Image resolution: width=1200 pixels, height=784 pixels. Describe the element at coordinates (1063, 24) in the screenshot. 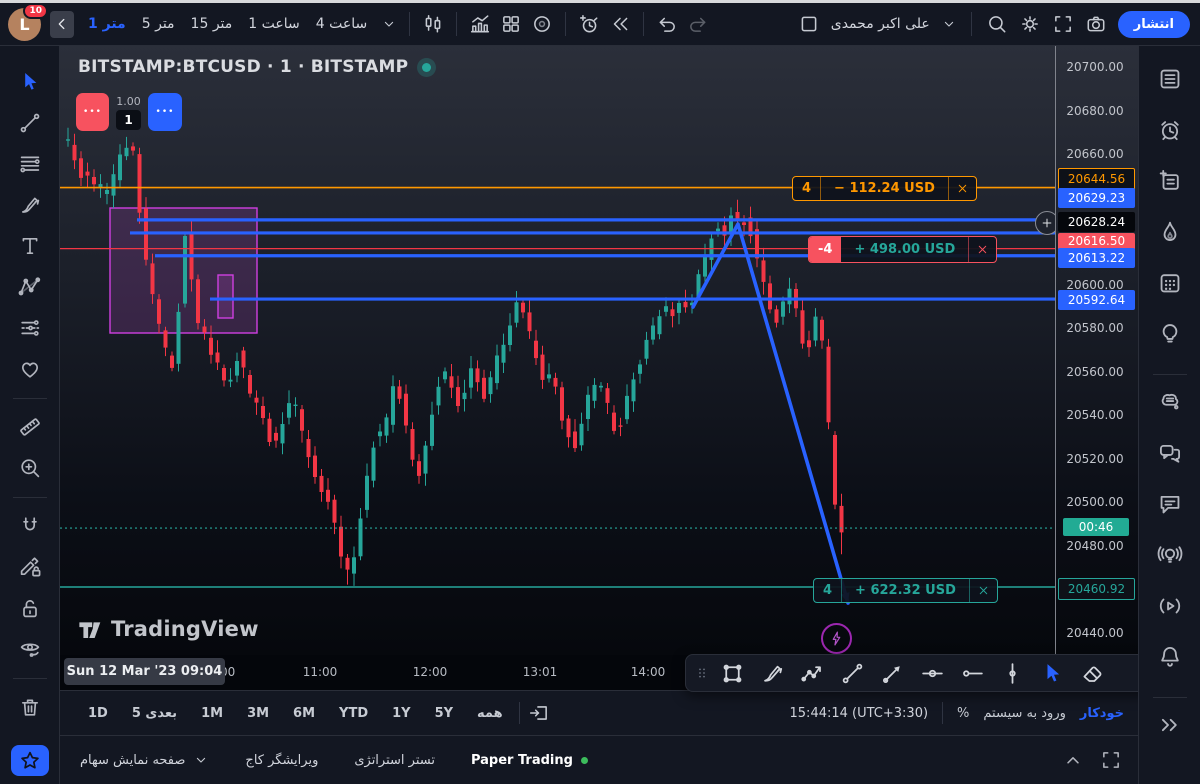

I see `fullscreen-icon` at that location.